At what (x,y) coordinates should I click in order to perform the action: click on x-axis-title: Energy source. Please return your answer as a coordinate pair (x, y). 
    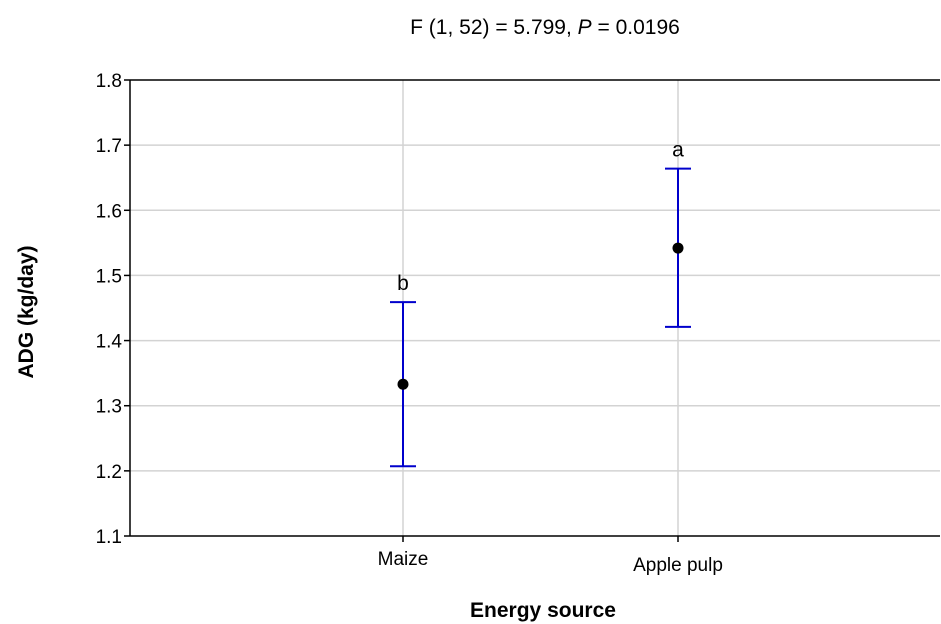
    Looking at the image, I should click on (543, 610).